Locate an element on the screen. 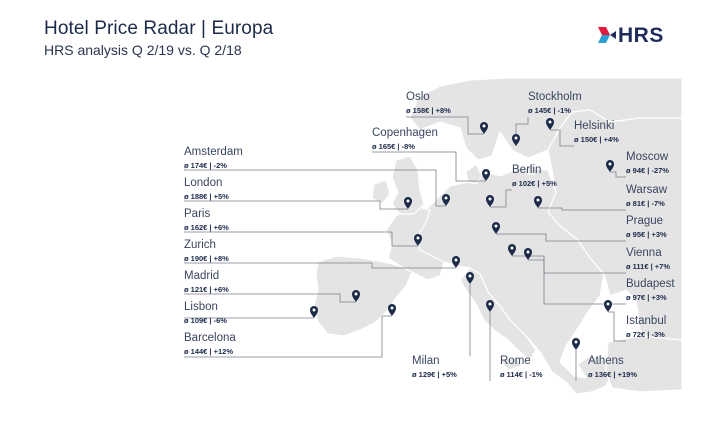  sicily-land is located at coordinates (511, 364).